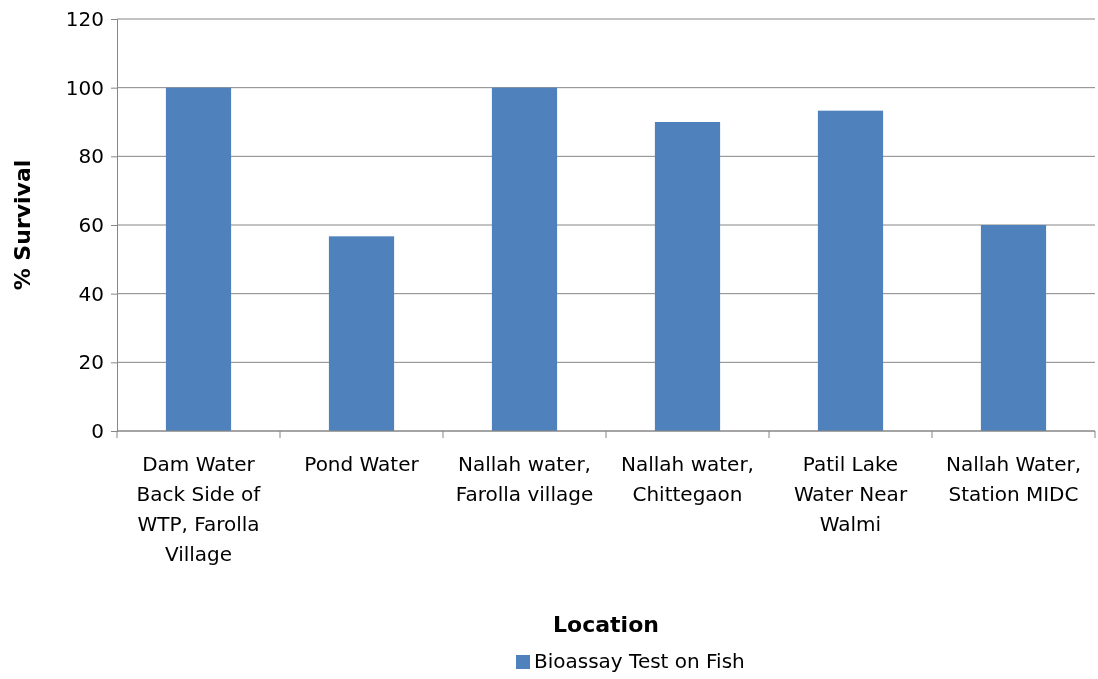  What do you see at coordinates (84, 87) in the screenshot?
I see `y-tick-label: 100` at bounding box center [84, 87].